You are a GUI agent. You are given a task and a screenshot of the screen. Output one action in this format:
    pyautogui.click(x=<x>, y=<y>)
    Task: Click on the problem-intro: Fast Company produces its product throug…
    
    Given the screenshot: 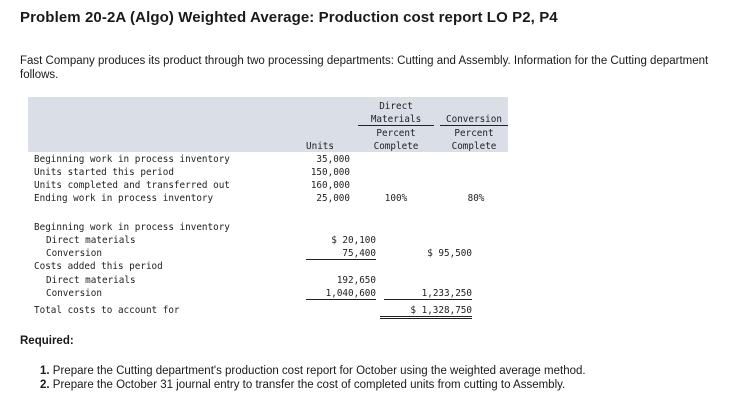 What is the action you would take?
    pyautogui.click(x=364, y=68)
    